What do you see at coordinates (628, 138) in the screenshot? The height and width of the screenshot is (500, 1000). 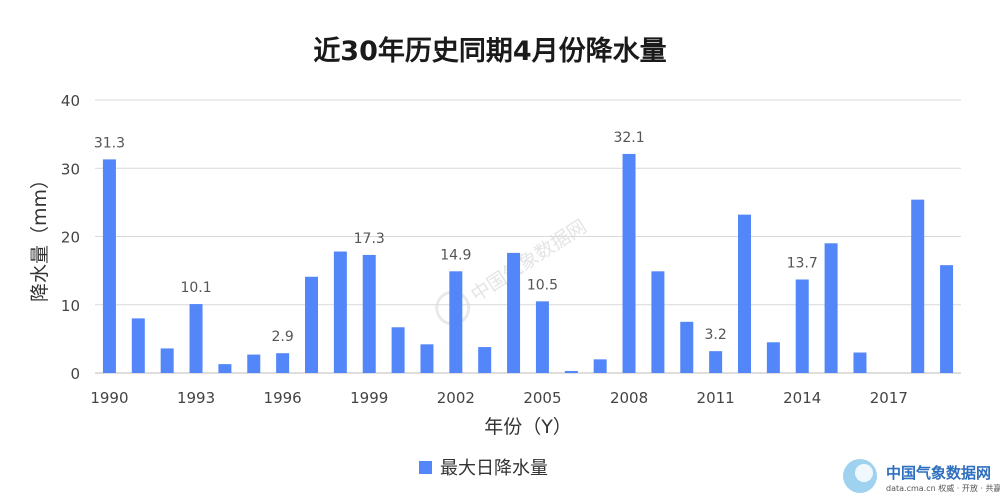 I see `data-label: 32.1` at bounding box center [628, 138].